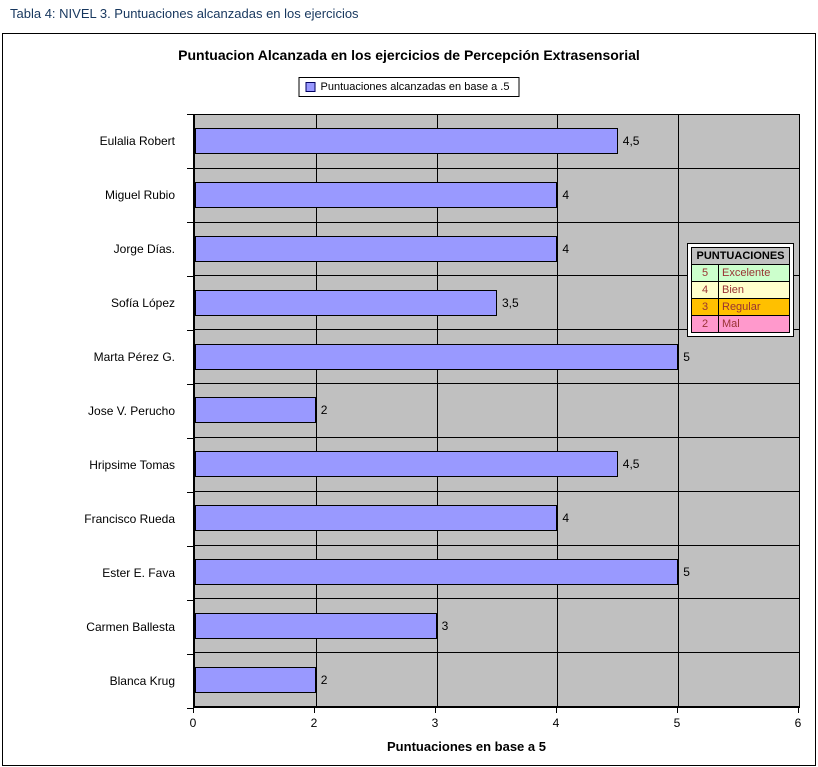 This screenshot has height=767, width=818. What do you see at coordinates (310, 87) in the screenshot?
I see `series-swatch-icon` at bounding box center [310, 87].